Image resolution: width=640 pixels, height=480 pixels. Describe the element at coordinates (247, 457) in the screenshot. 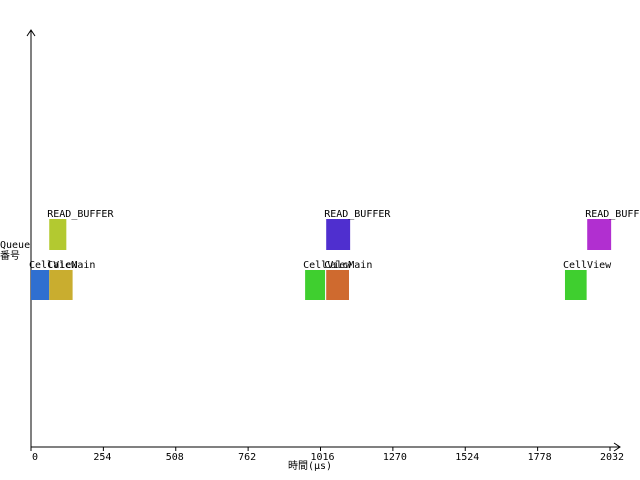

I see `x-tick-label: 762` at that location.